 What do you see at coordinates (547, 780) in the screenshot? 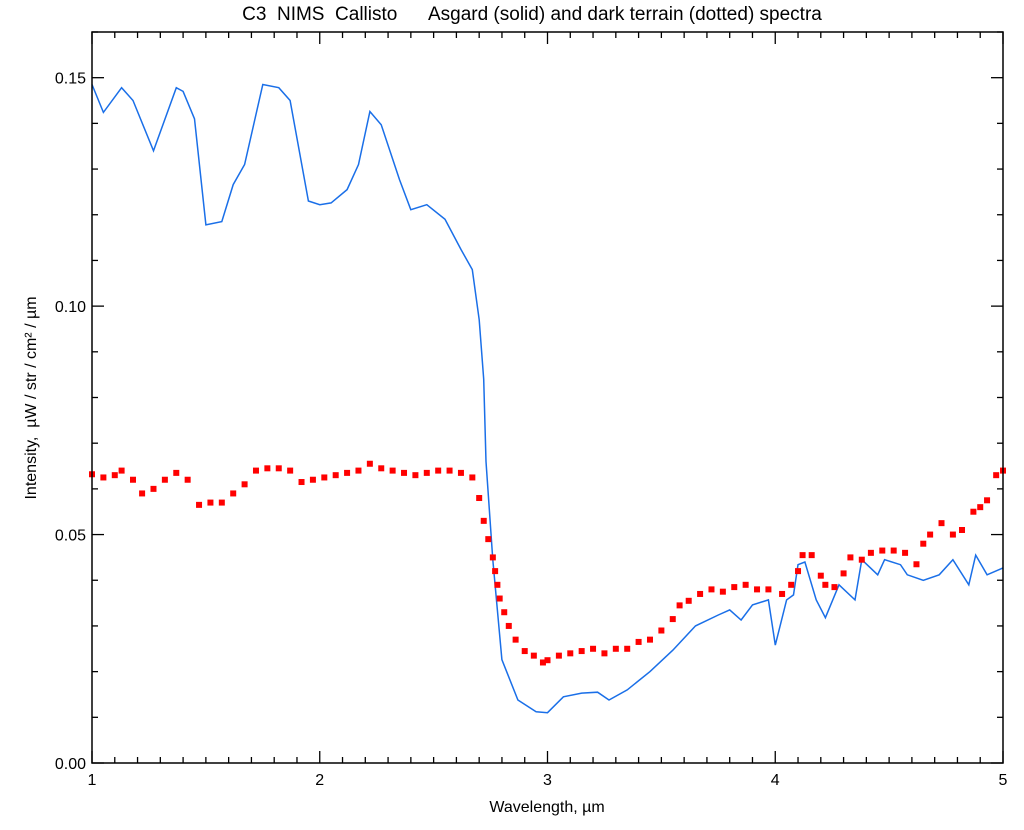
I see `x-tick-label: 3` at bounding box center [547, 780].